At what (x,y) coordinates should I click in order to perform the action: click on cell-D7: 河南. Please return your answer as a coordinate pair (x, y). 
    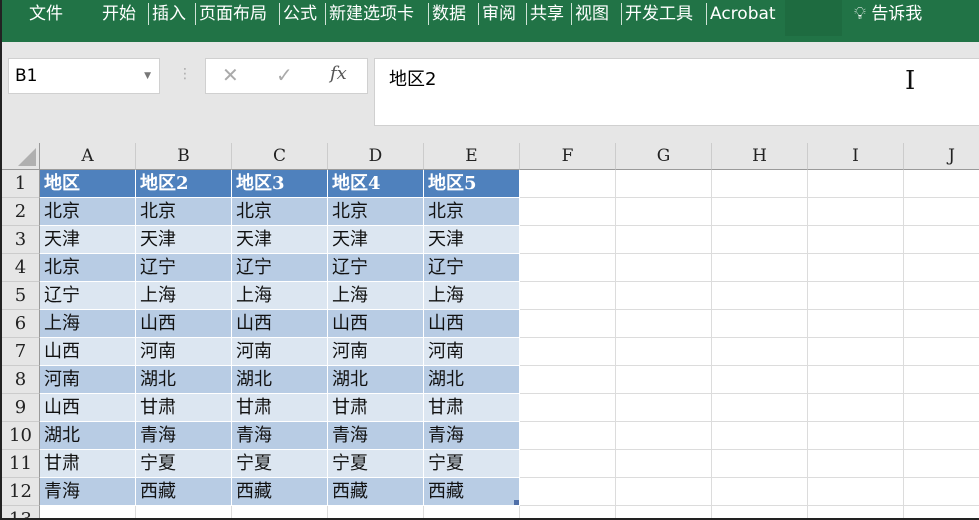
    Looking at the image, I should click on (376, 352).